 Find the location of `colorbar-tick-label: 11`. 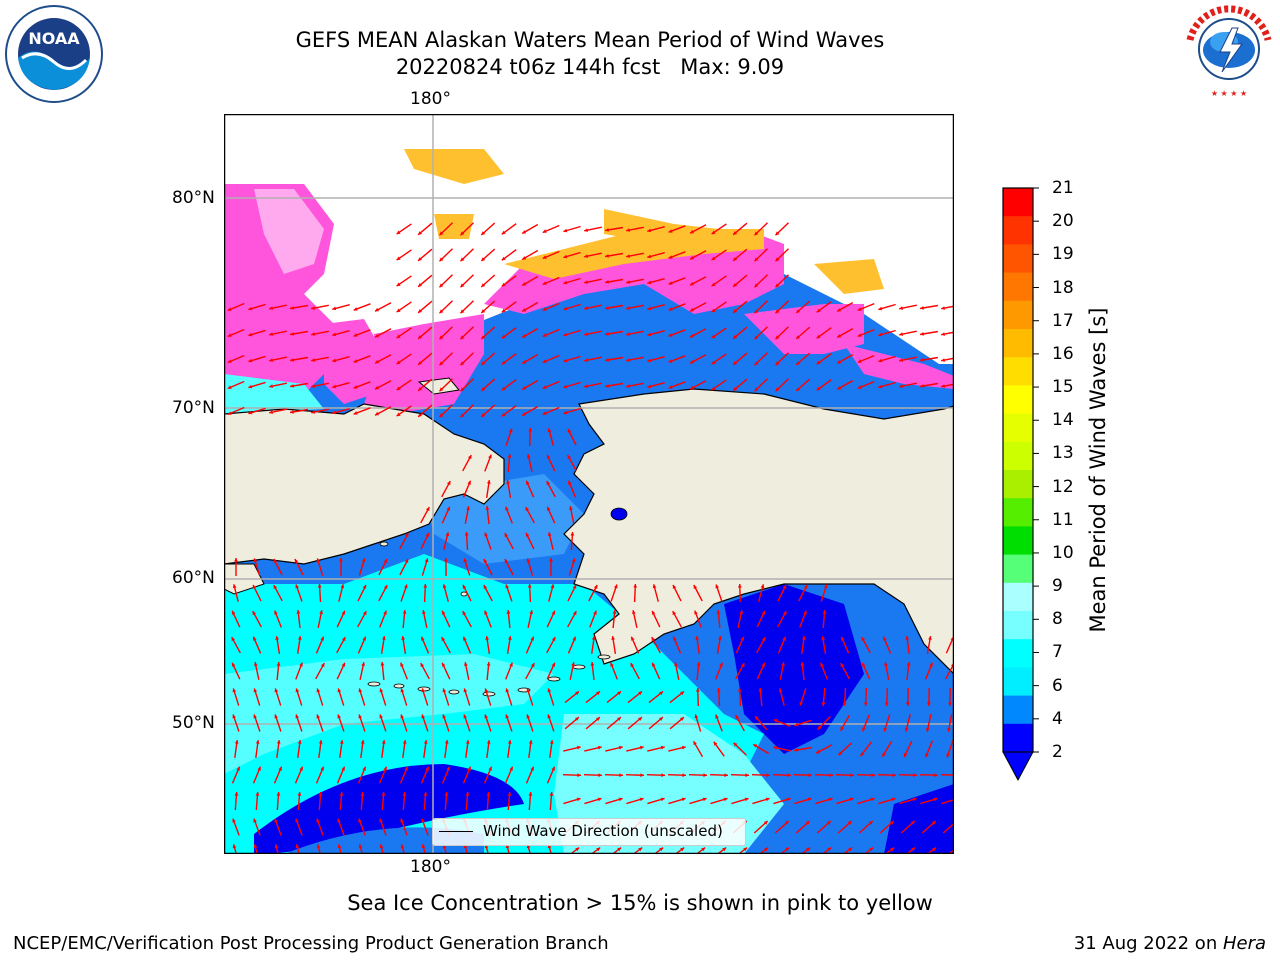

colorbar-tick-label: 11 is located at coordinates (1063, 519).